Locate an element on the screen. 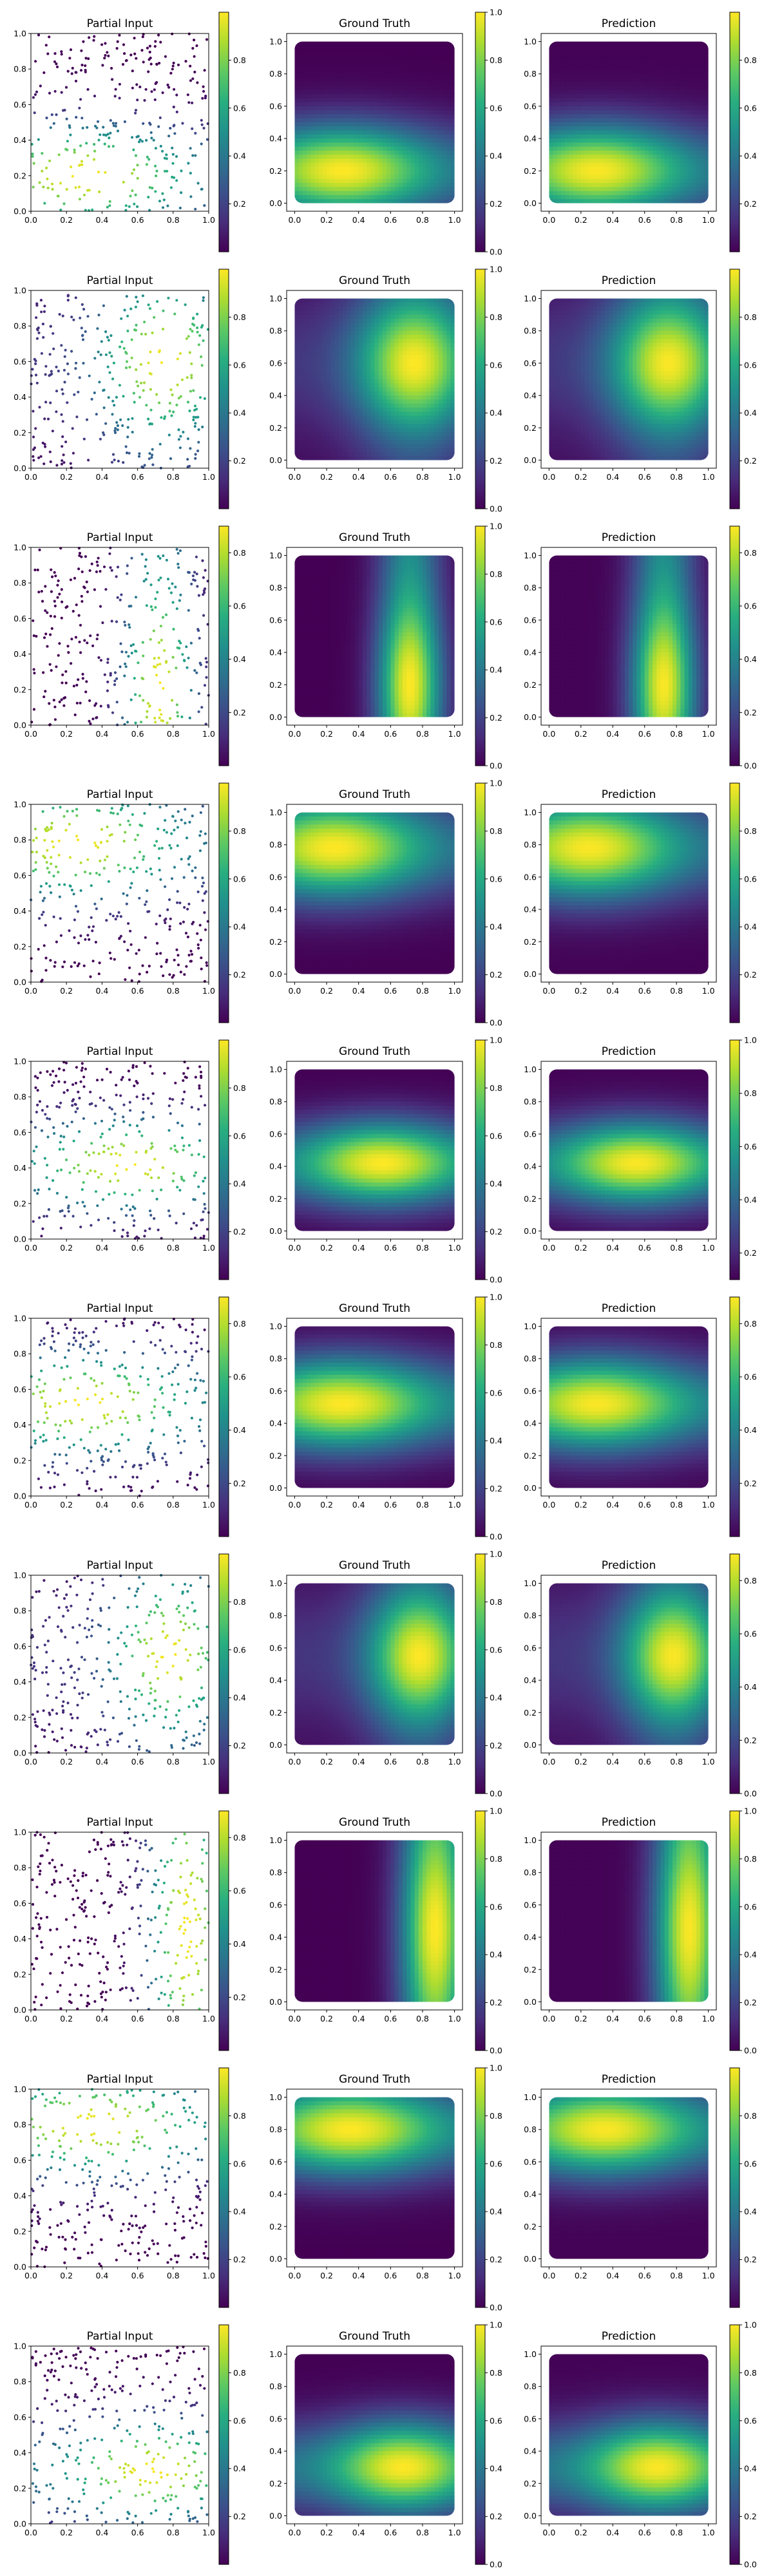 The image size is (773, 2576). panel-prediction-ytick-label: 0.2 is located at coordinates (530, 171).